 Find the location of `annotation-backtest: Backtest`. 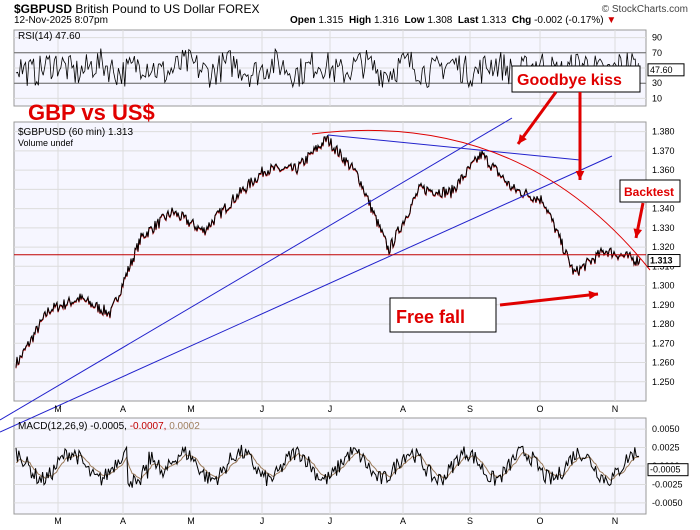

annotation-backtest: Backtest is located at coordinates (649, 192).